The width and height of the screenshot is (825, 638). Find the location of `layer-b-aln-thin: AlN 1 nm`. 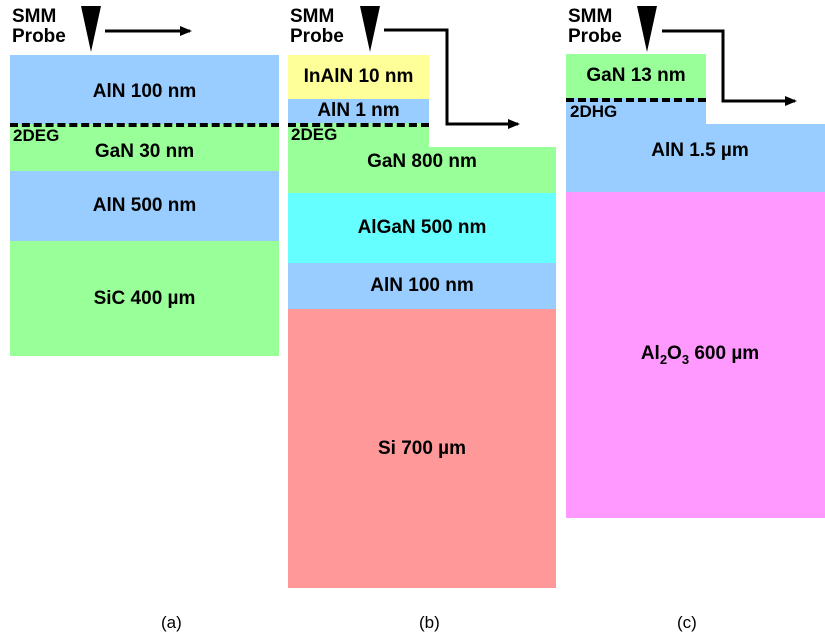

layer-b-aln-thin: AlN 1 nm is located at coordinates (358, 111).